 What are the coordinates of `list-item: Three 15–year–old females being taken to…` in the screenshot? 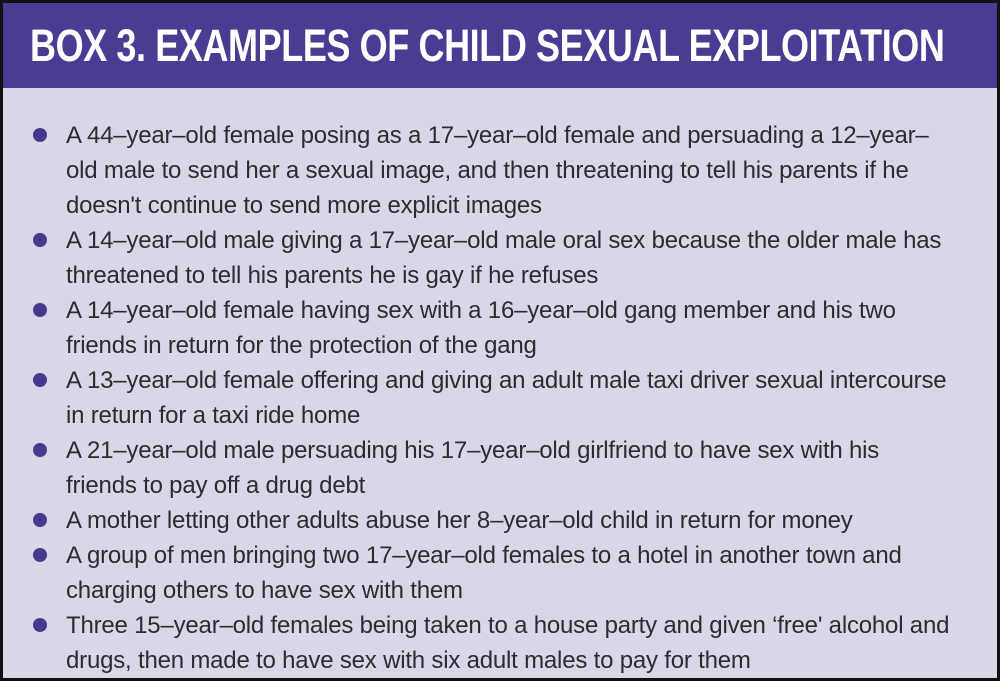 It's located at (492, 643).